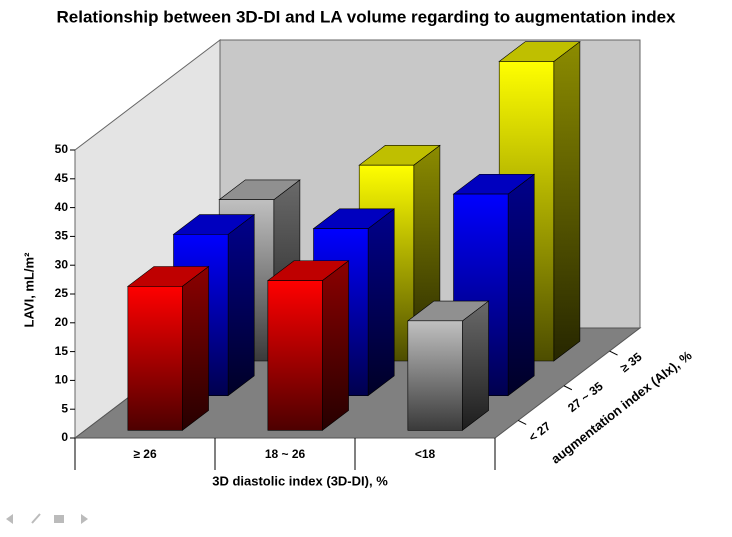  Describe the element at coordinates (9, 519) in the screenshot. I see `nav-prev` at that location.